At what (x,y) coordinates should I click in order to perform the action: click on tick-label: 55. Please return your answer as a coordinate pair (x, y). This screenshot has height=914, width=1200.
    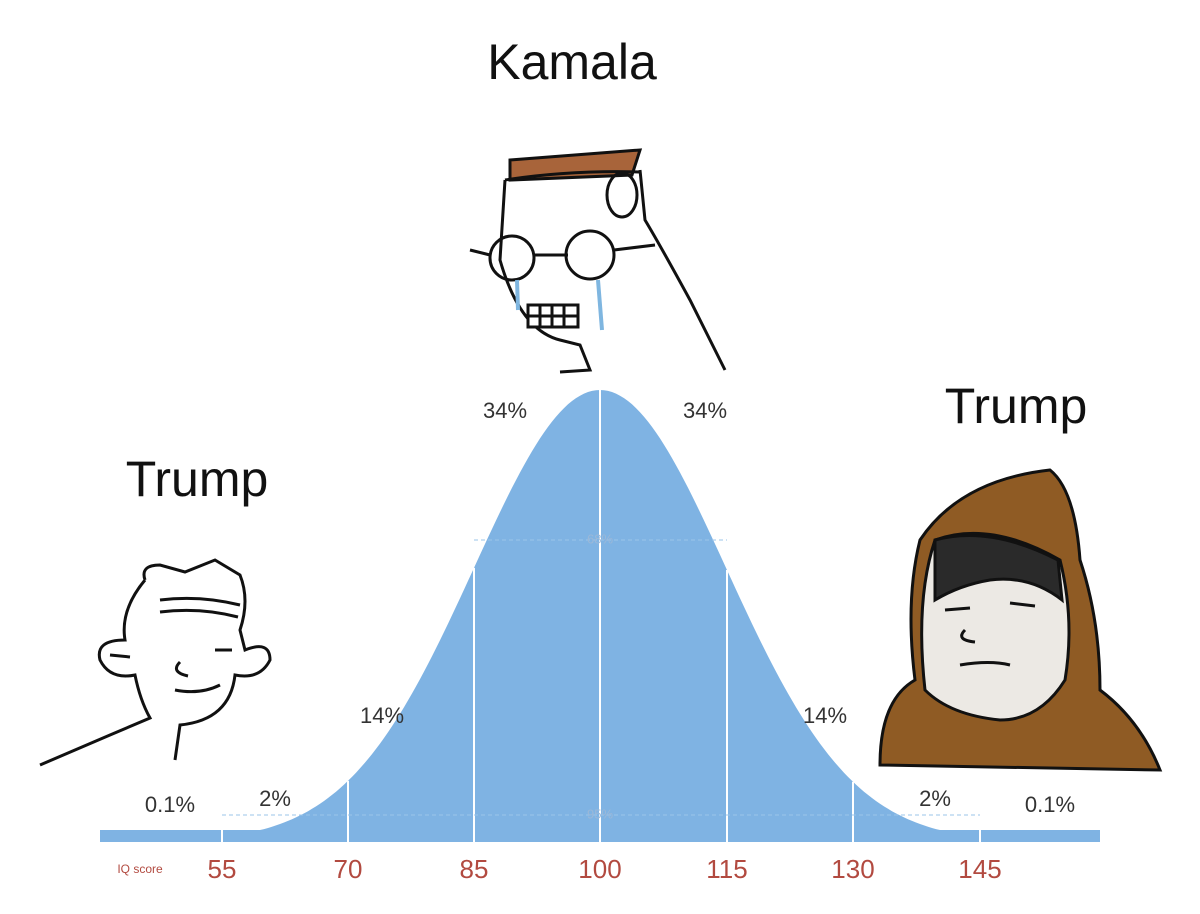
    Looking at the image, I should click on (222, 869).